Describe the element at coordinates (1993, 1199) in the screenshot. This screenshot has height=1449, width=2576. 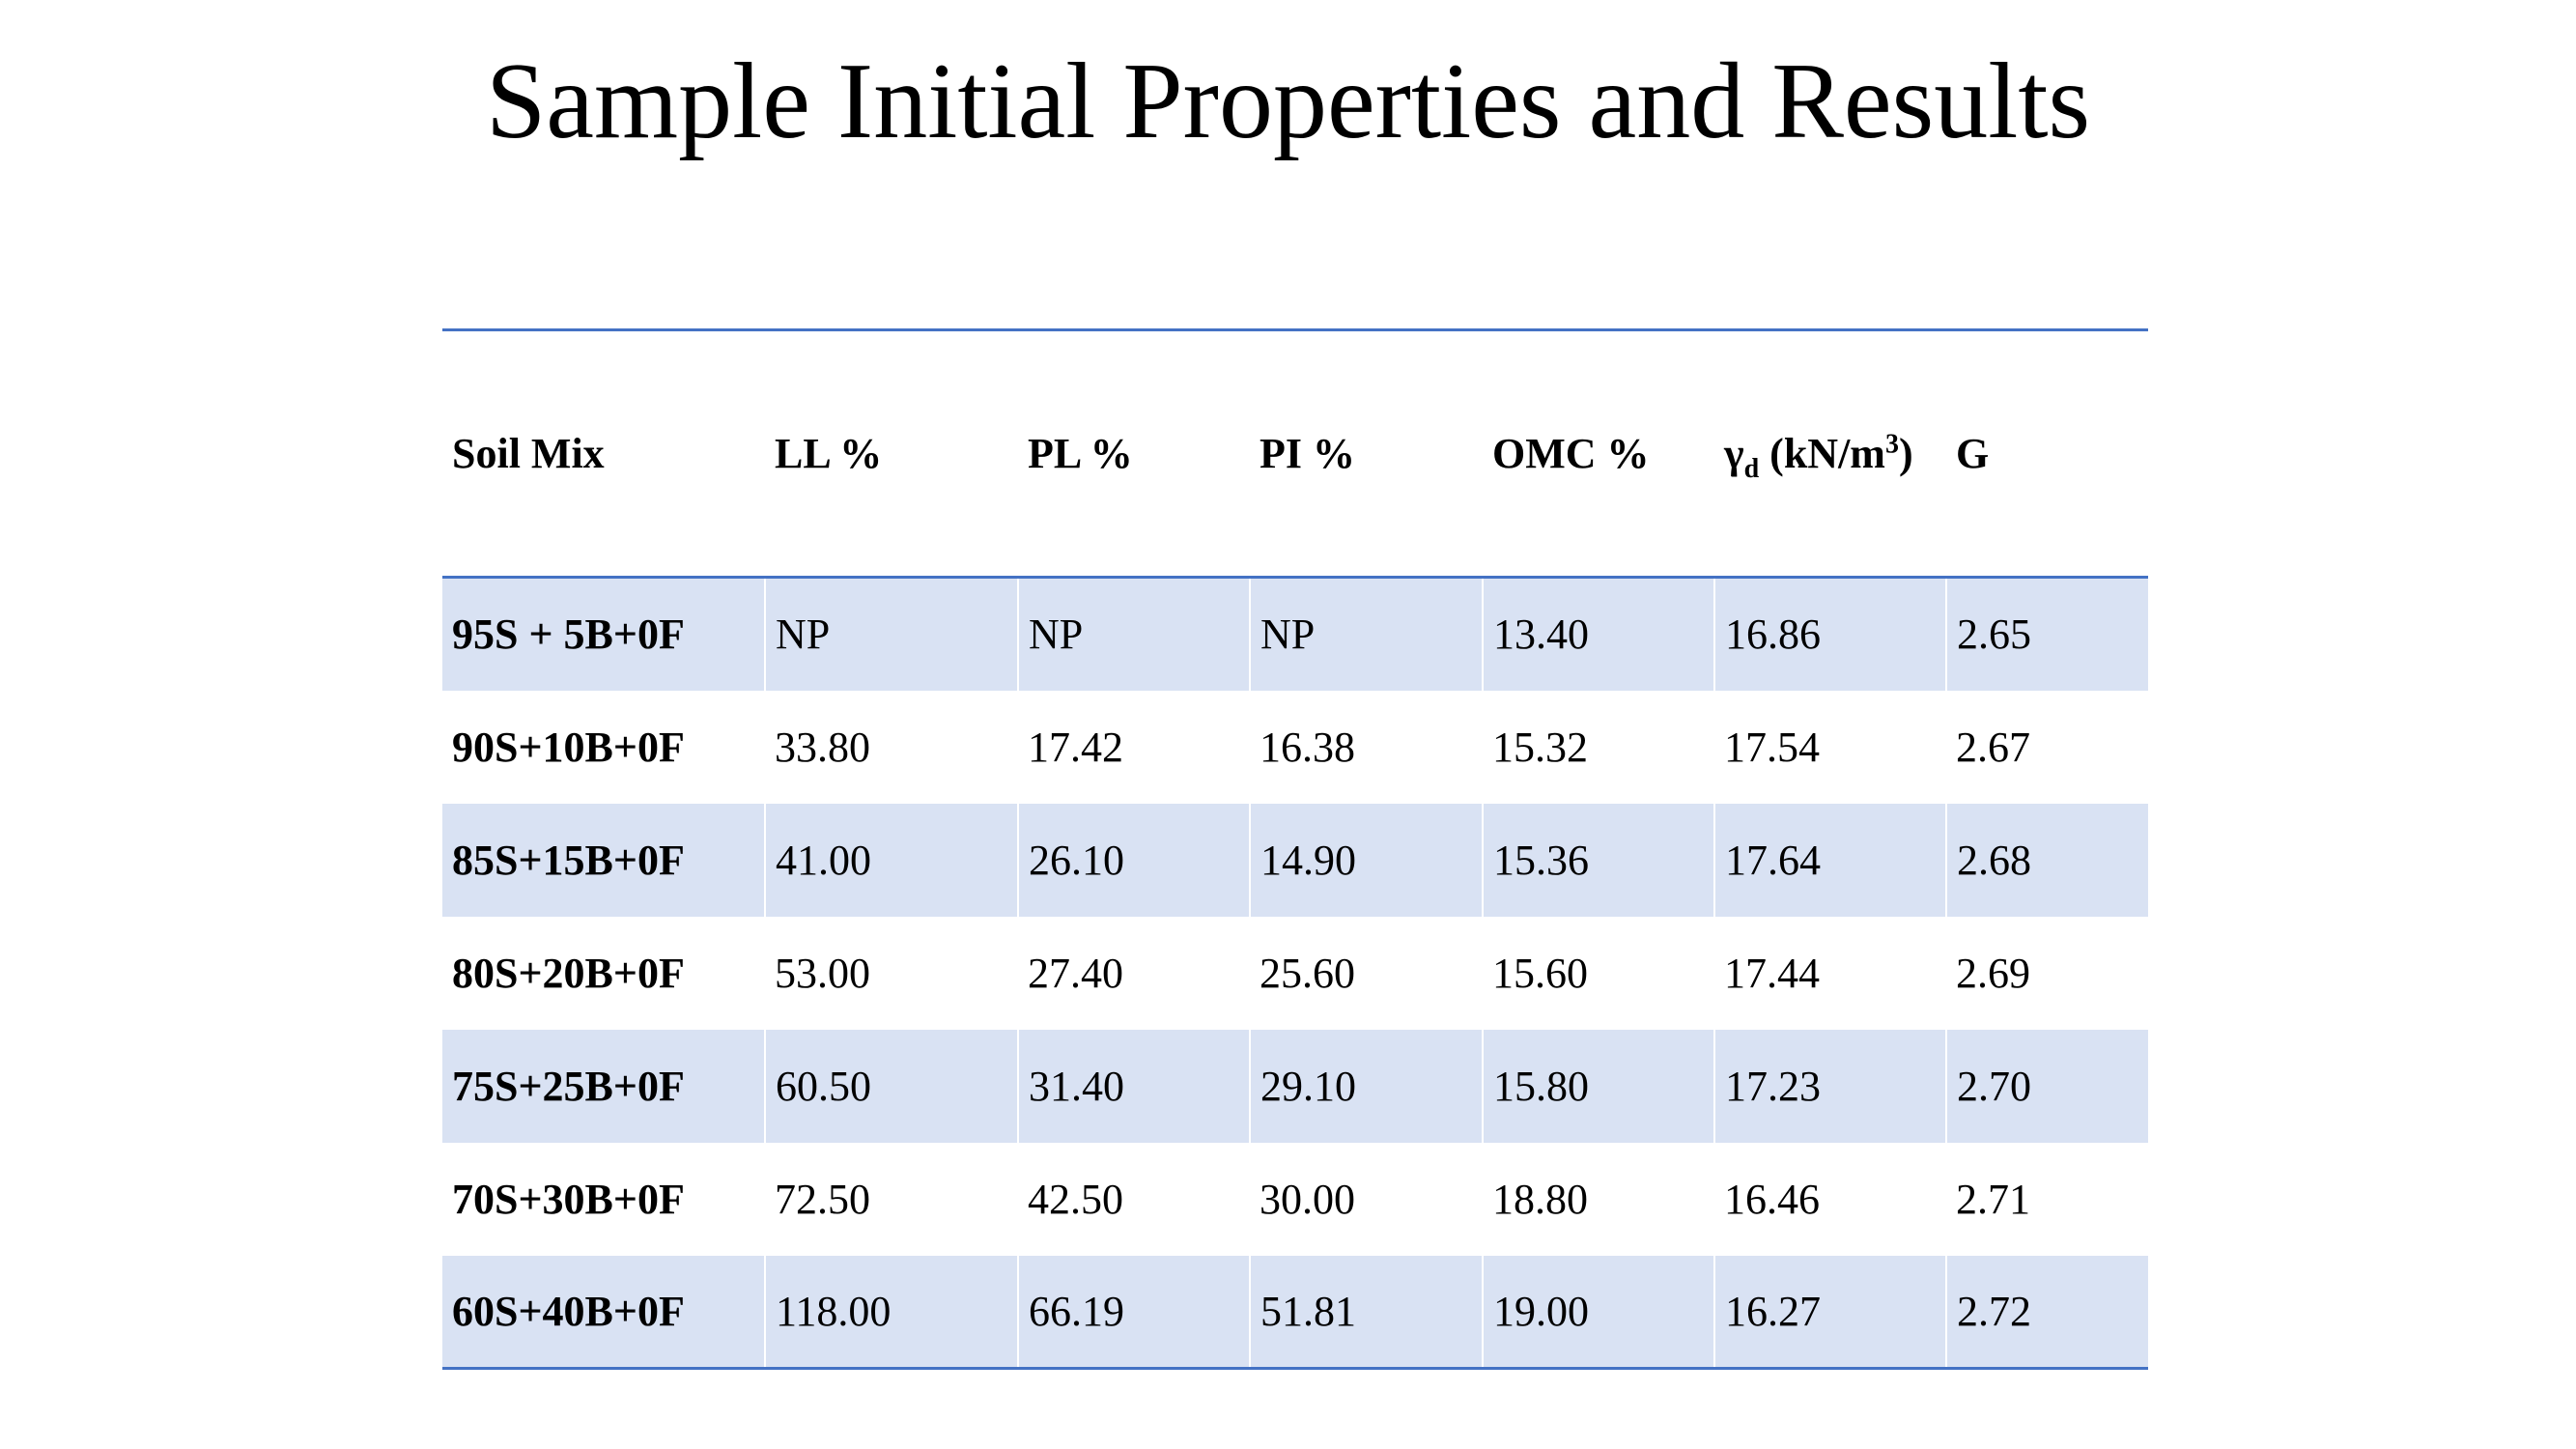
I see `g-cell: 2.71` at that location.